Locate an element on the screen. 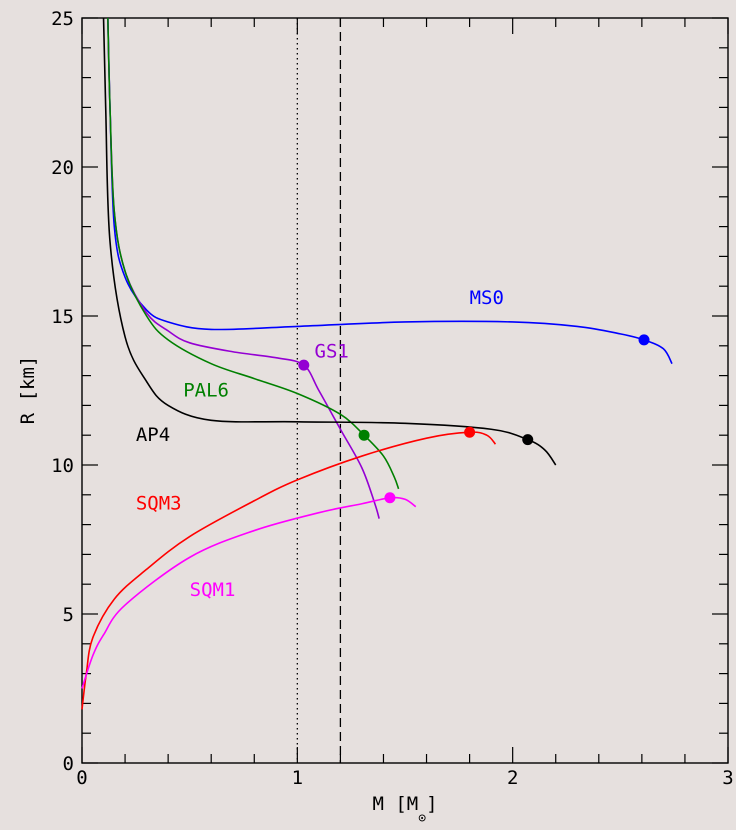 The image size is (736, 830). max-mass-point-gs1 is located at coordinates (304, 365).